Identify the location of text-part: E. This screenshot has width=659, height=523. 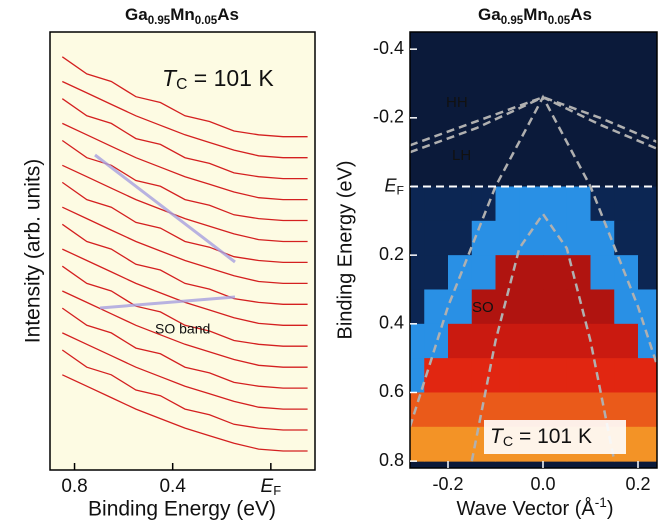
(267, 486).